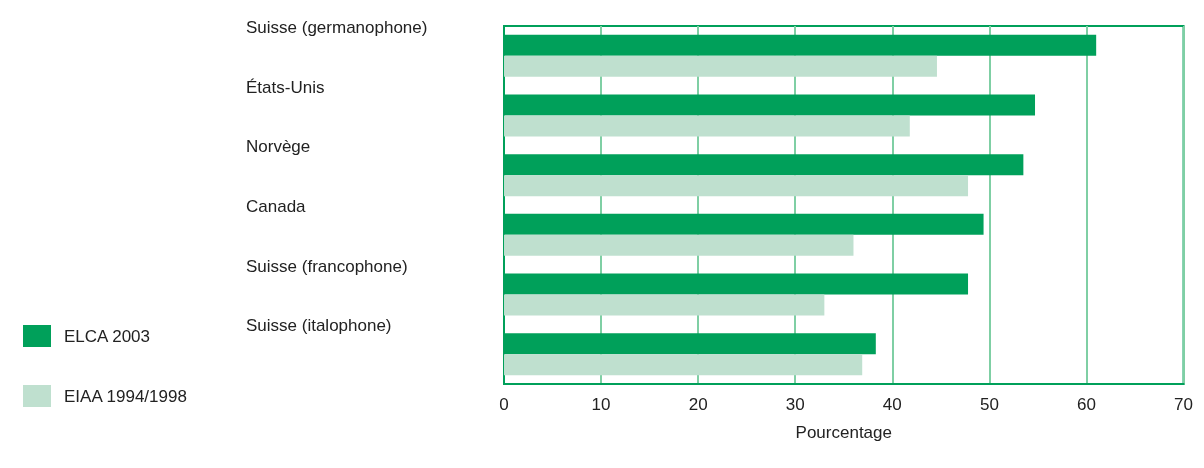 This screenshot has height=468, width=1204. What do you see at coordinates (278, 147) in the screenshot?
I see `y-tick-label: Norvège` at bounding box center [278, 147].